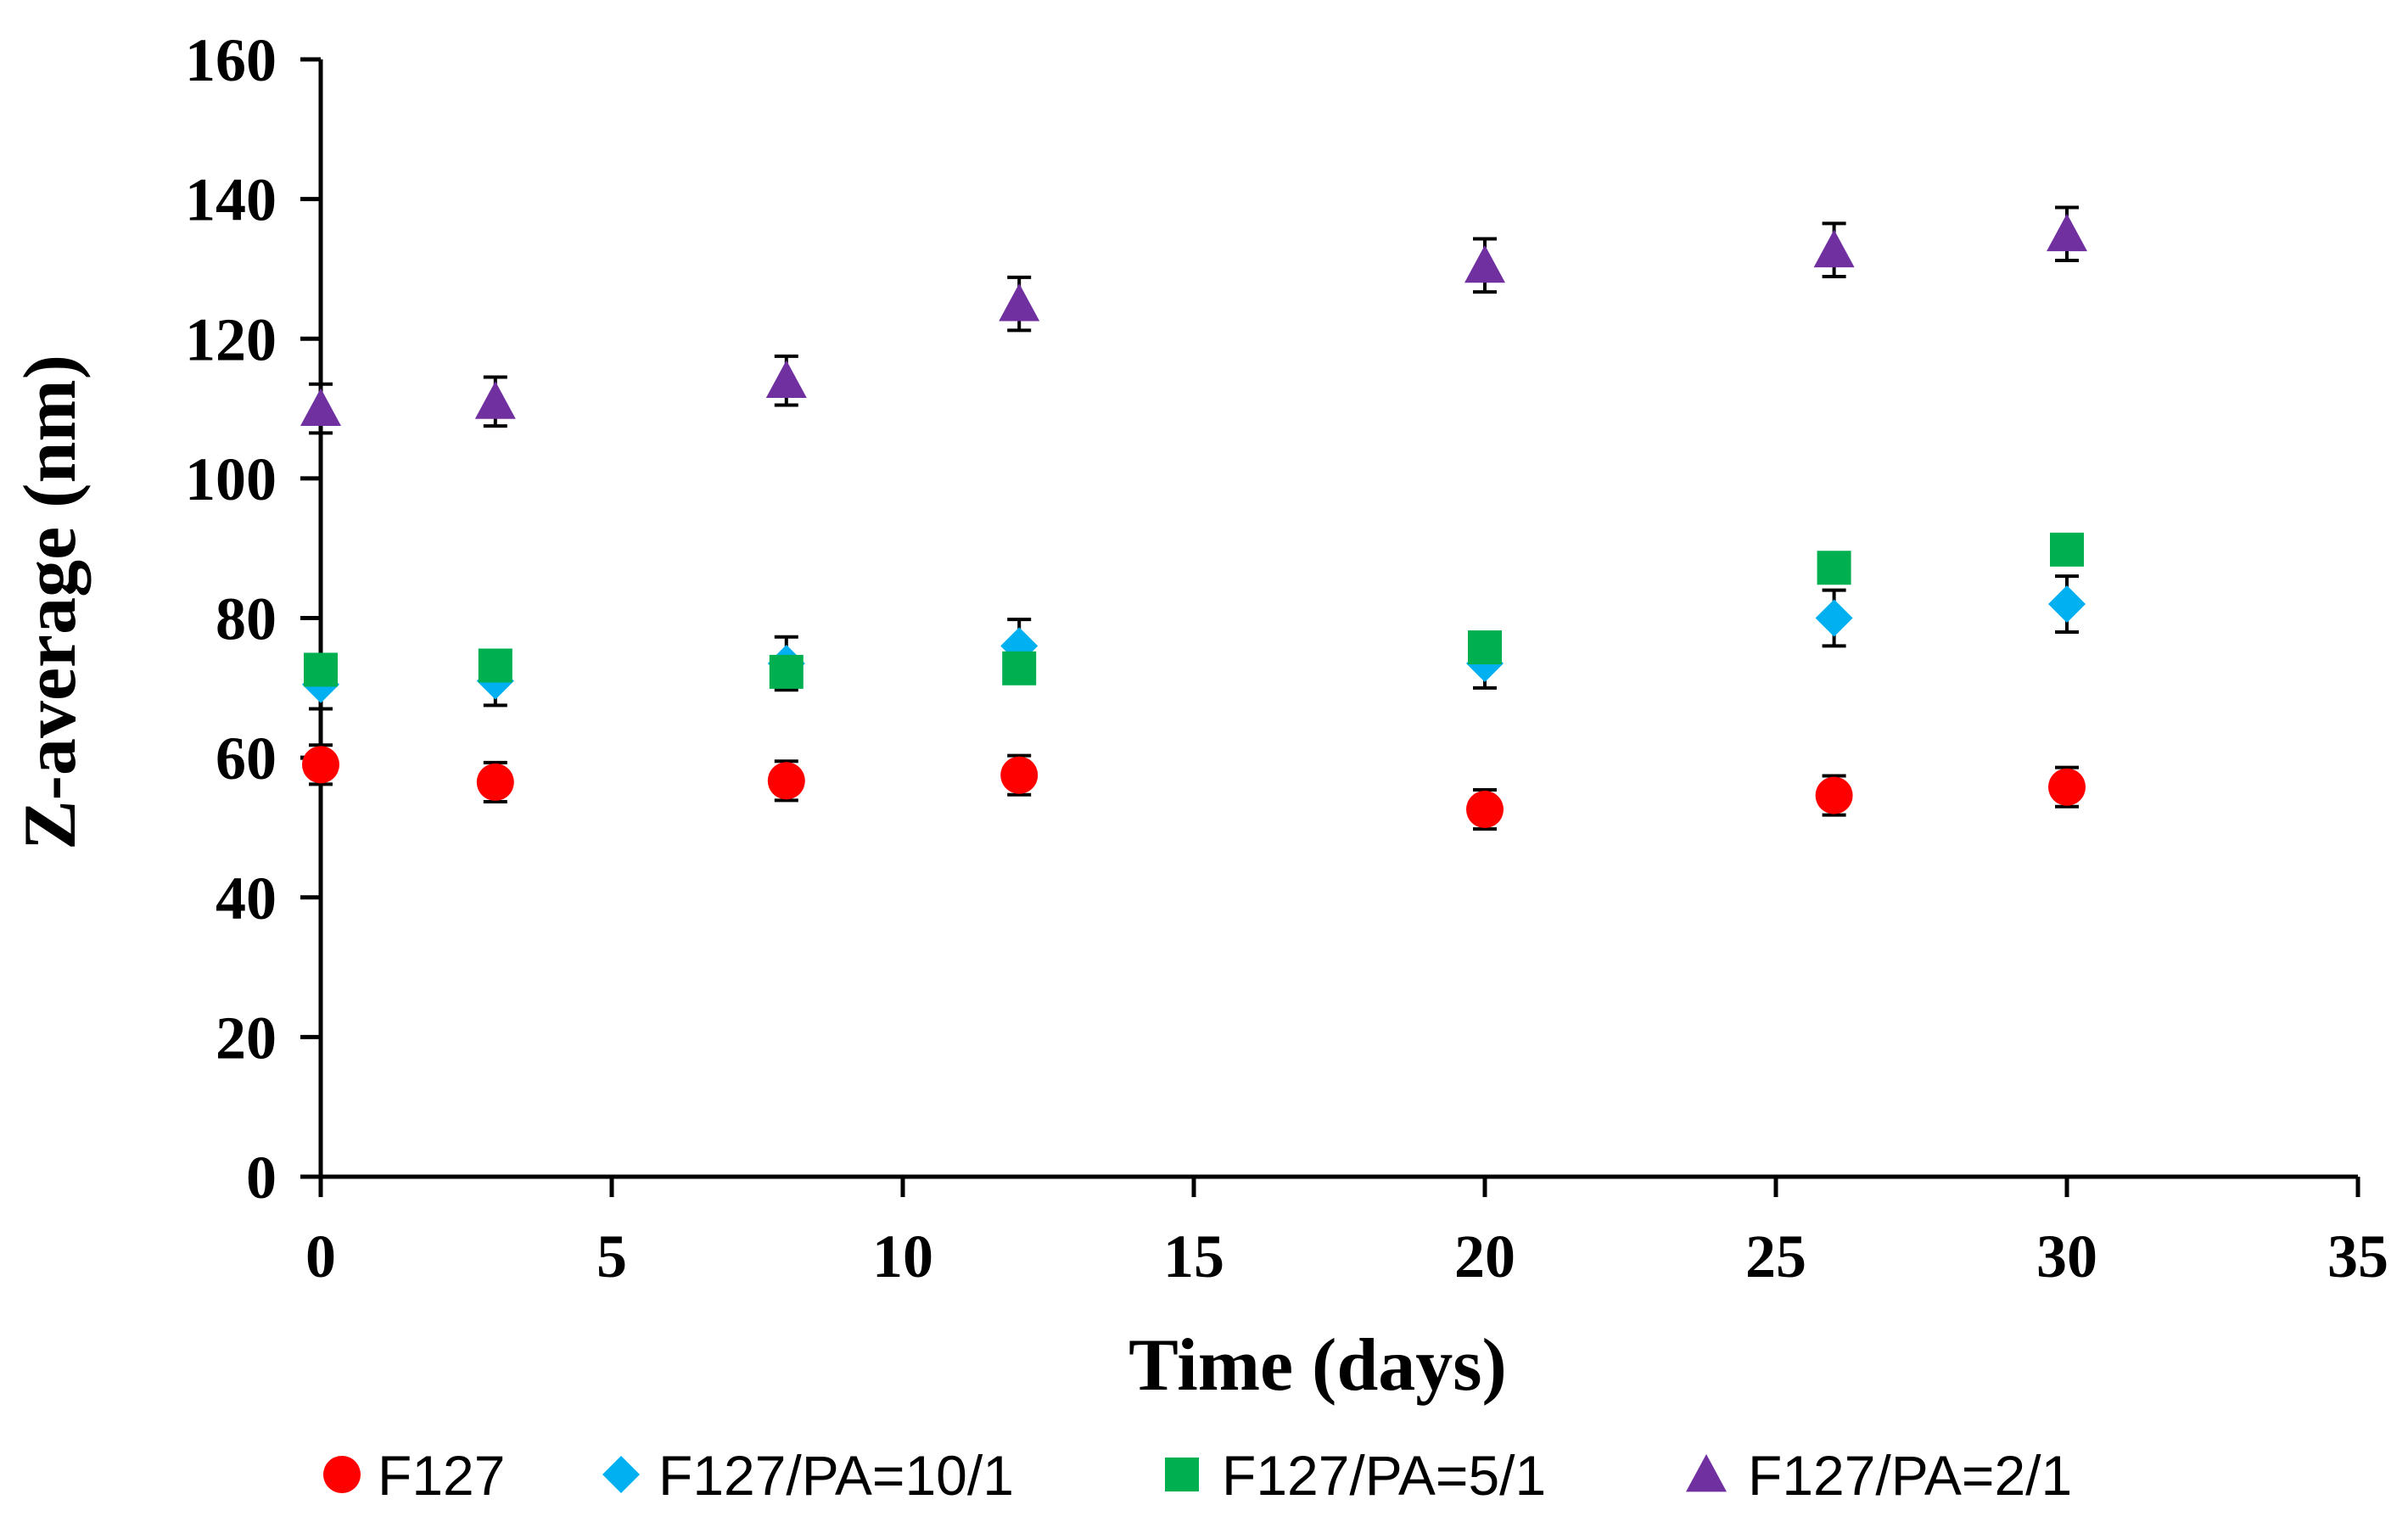 The height and width of the screenshot is (1522, 2408). What do you see at coordinates (1776, 1256) in the screenshot?
I see `x-tick-label: 25` at bounding box center [1776, 1256].